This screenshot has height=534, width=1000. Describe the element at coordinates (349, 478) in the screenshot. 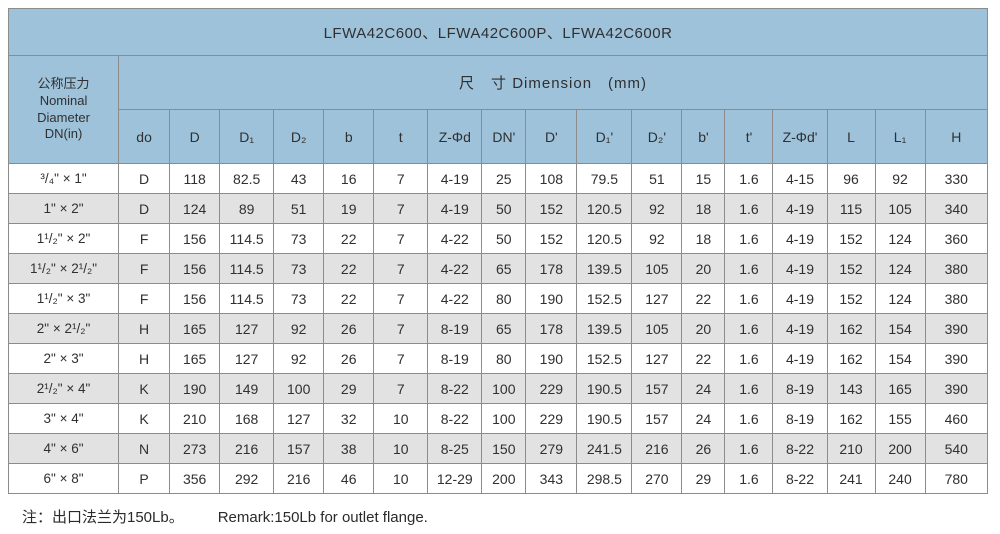

I see `value-cell: 46` at that location.